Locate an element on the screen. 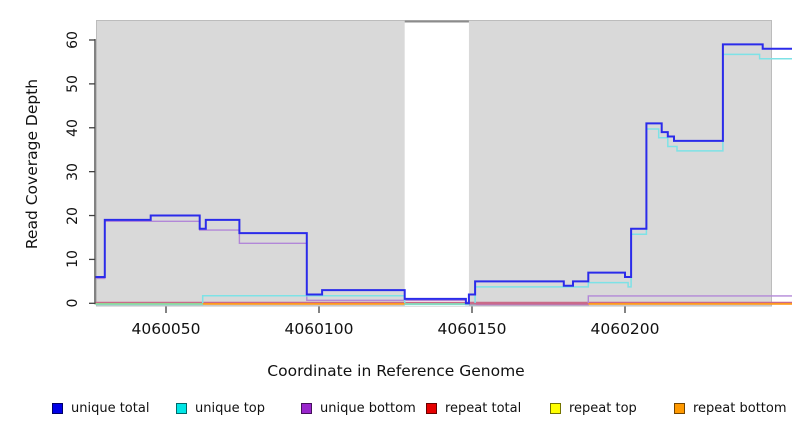 Image resolution: width=792 pixels, height=432 pixels. legend-item-repeat-bottom: repeat bottom is located at coordinates (730, 408).